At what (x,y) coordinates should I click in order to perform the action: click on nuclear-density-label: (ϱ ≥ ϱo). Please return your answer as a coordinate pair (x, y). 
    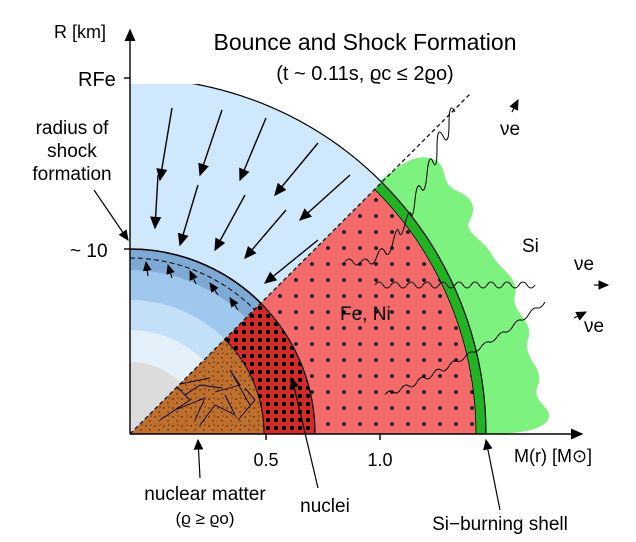
    Looking at the image, I should click on (204, 518).